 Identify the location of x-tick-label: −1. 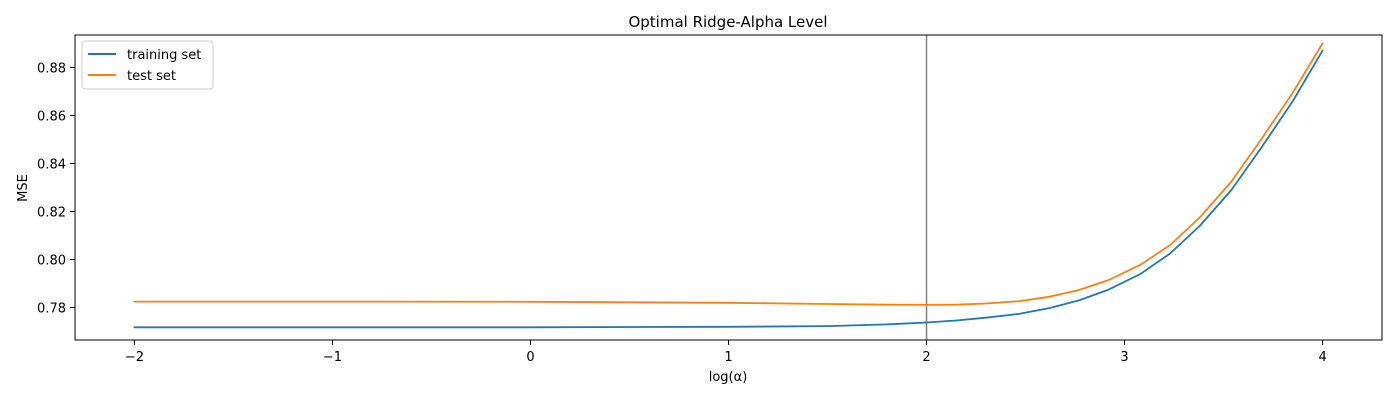
(332, 357).